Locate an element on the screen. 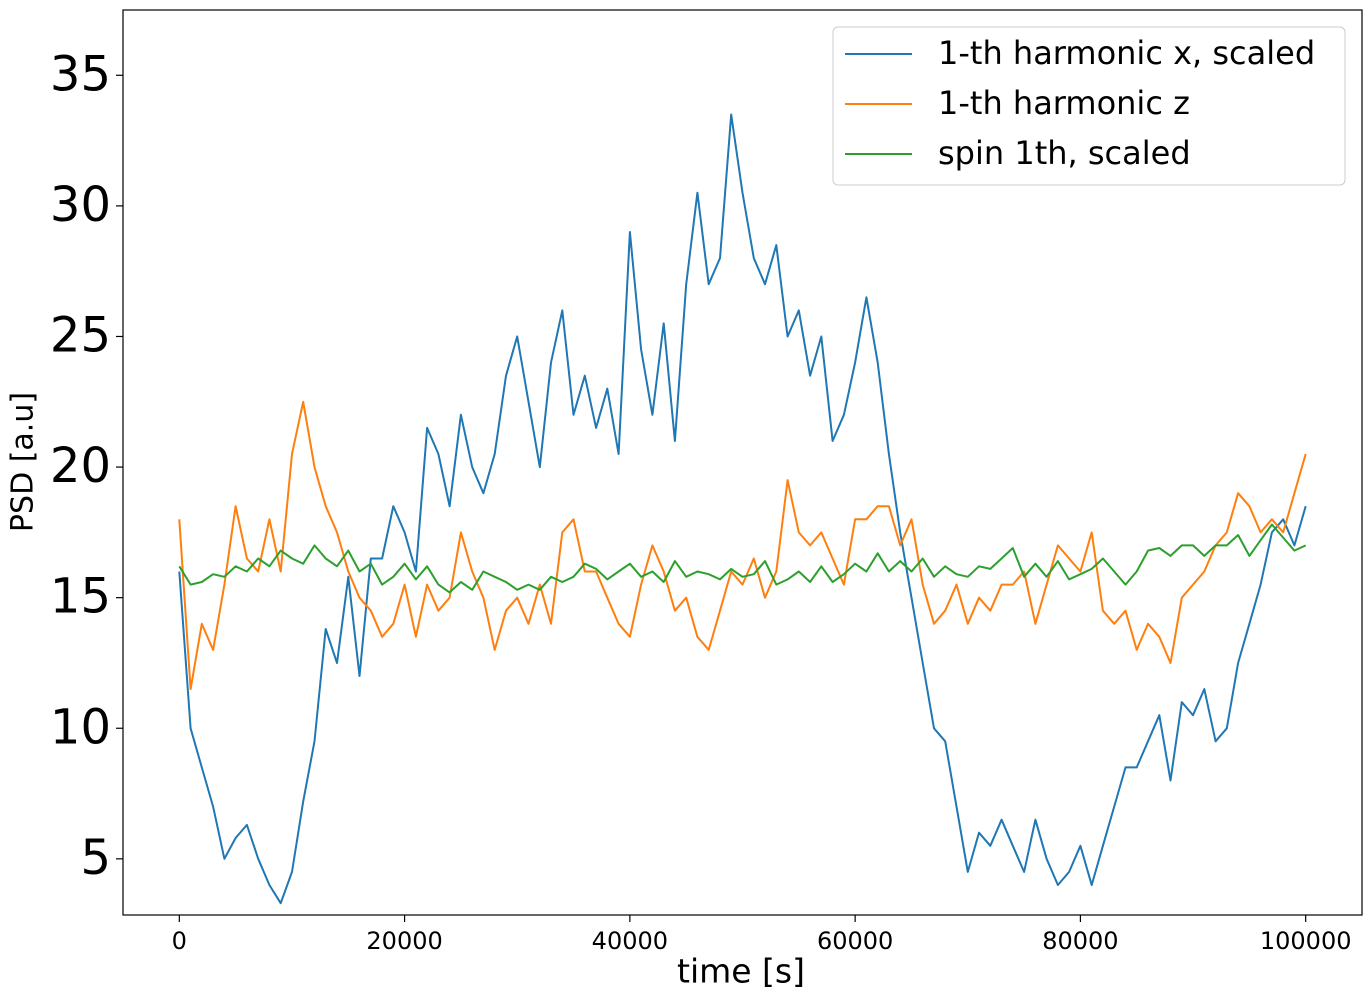 The image size is (1371, 1002). y-tick-label: 5 is located at coordinates (95, 858).